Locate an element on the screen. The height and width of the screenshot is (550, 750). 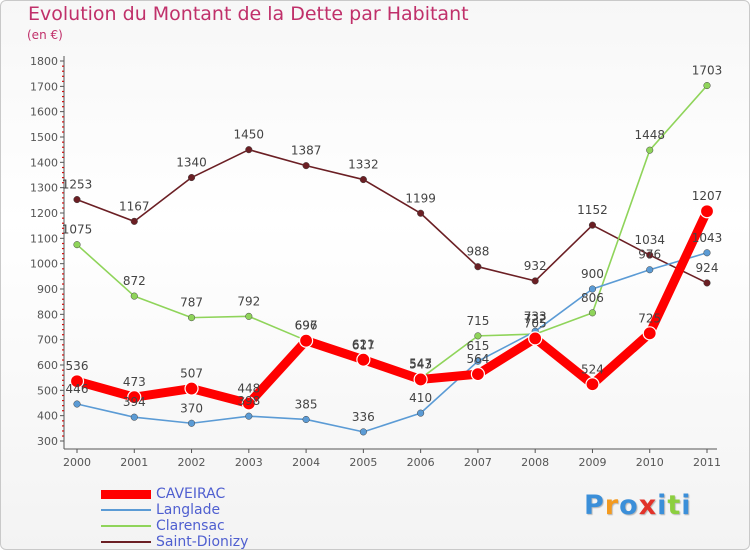
data-label-saint-dionizy: 1253 is located at coordinates (77, 185).